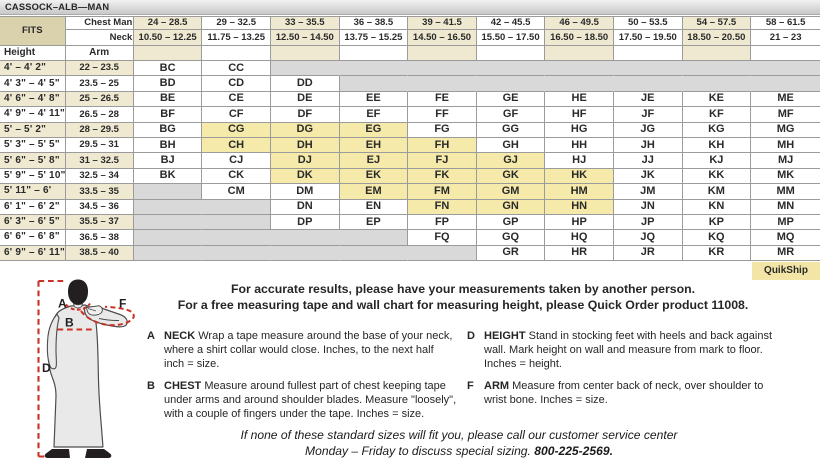 Image resolution: width=820 pixels, height=475 pixels. What do you see at coordinates (69, 323) in the screenshot?
I see `svg-text: B` at bounding box center [69, 323].